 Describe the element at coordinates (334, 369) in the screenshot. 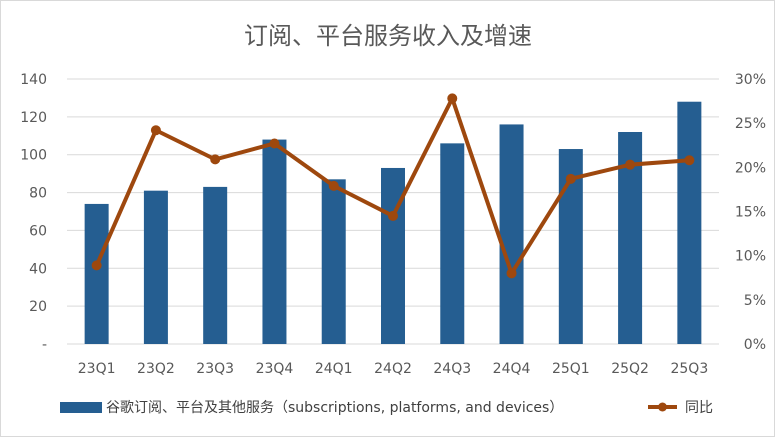

I see `x-axis-tick-label: 24Q1` at that location.